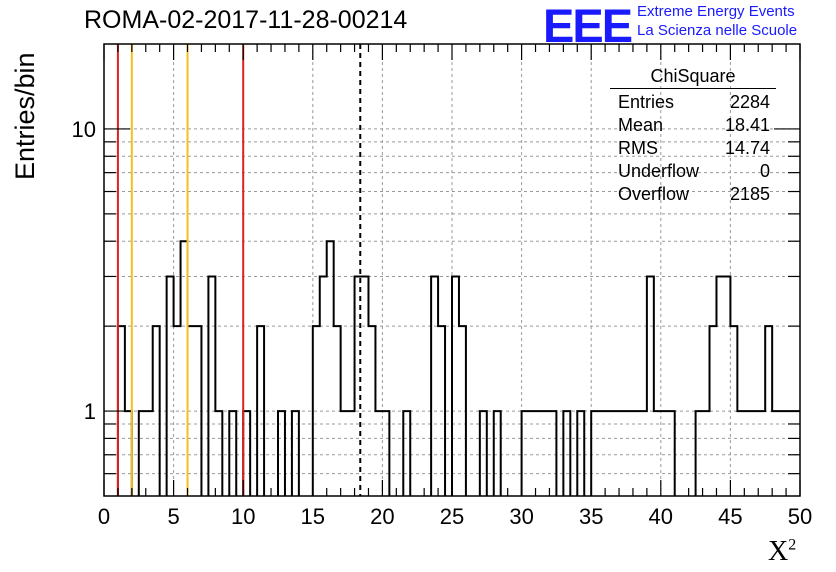 The image size is (836, 572). Describe the element at coordinates (716, 11) in the screenshot. I see `logo-line-1: Extreme Energy Events` at that location.